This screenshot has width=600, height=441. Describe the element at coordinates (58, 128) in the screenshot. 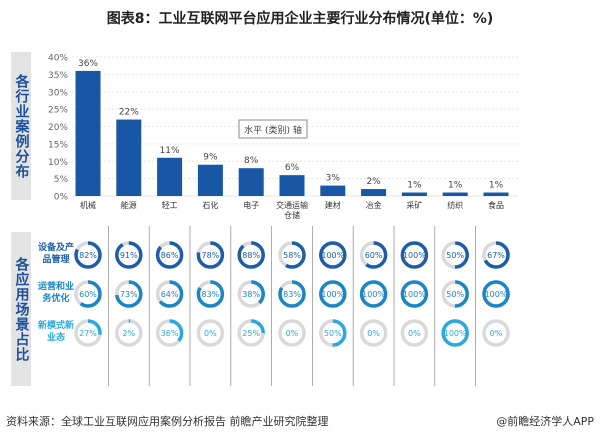

I see `y-tick-label: 20%` at that location.